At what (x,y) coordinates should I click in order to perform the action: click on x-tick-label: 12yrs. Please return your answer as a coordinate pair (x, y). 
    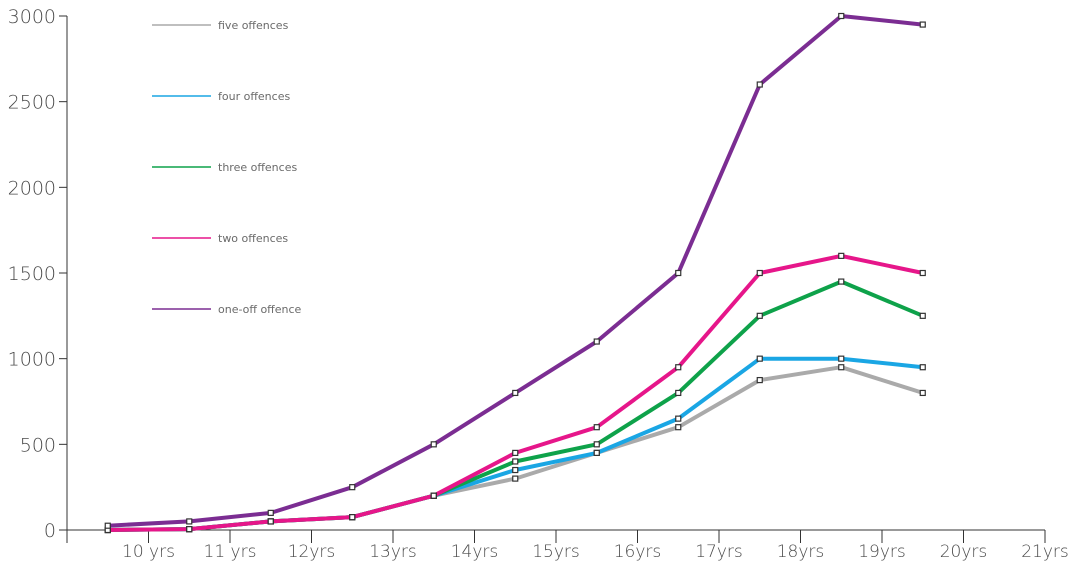
    Looking at the image, I should click on (312, 552).